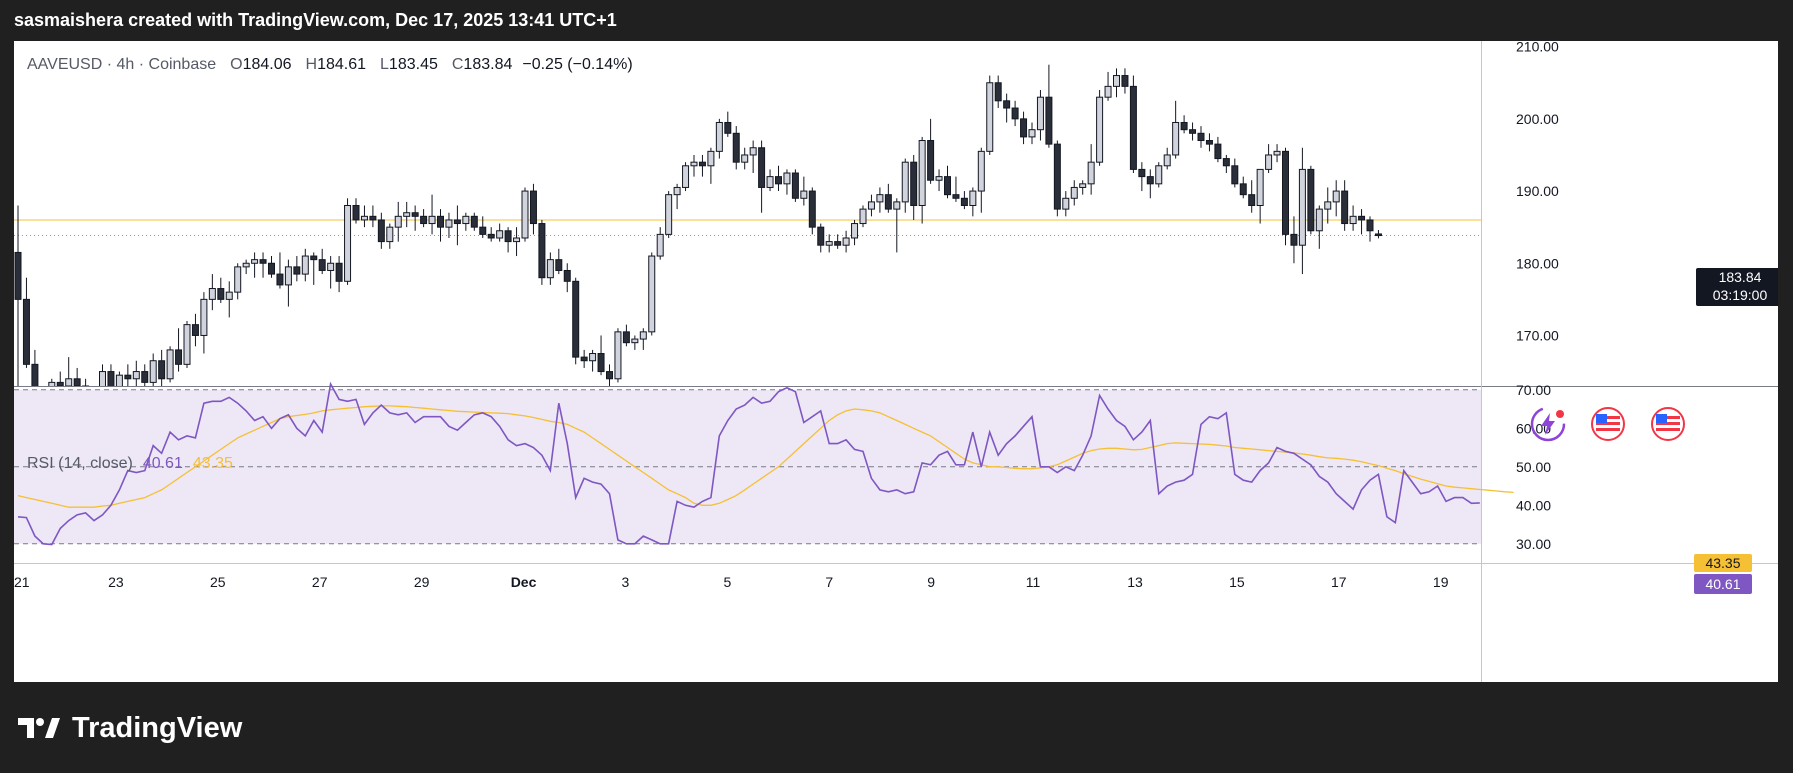 The image size is (1793, 773). What do you see at coordinates (413, 64) in the screenshot?
I see `low-value: 183.45` at bounding box center [413, 64].